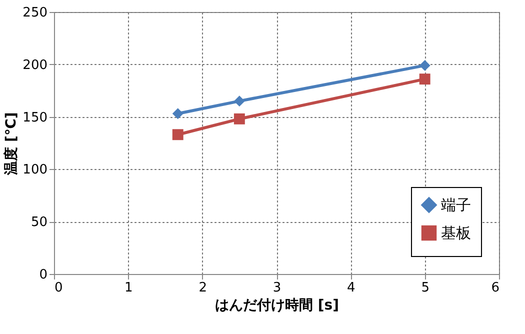 The image size is (525, 334). Describe the element at coordinates (456, 233) in the screenshot. I see `legend-label: 基板` at that location.